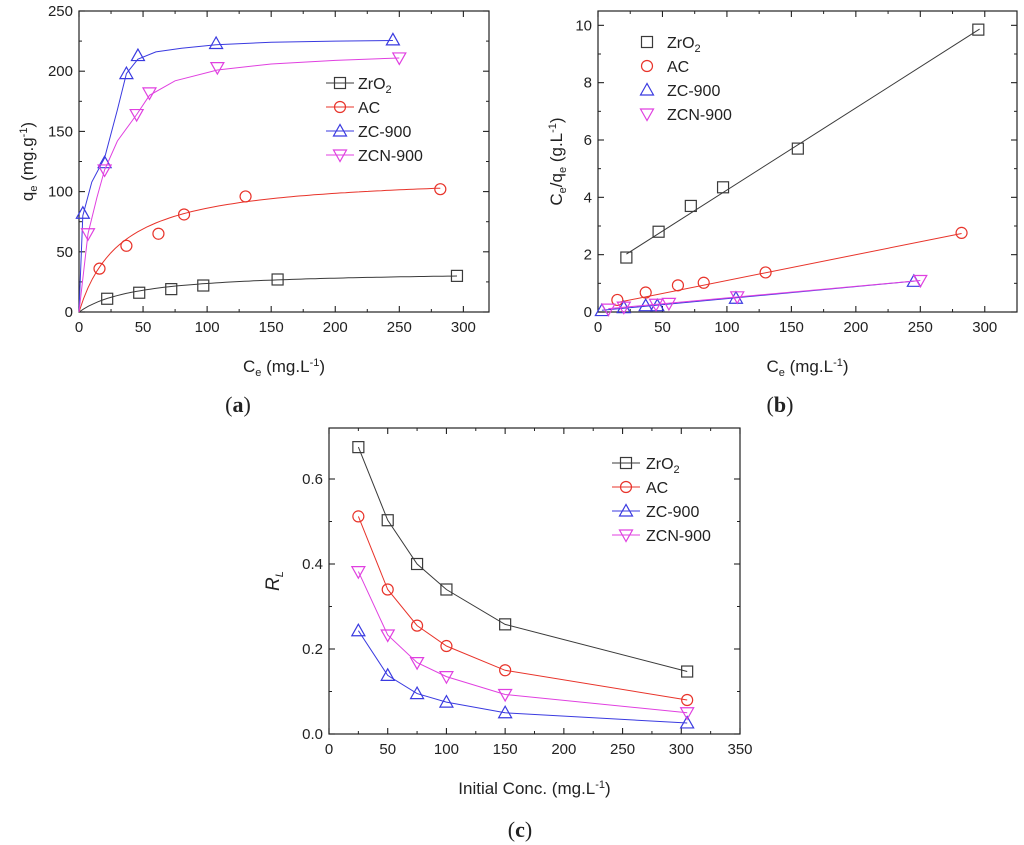 This screenshot has width=1024, height=845. Describe the element at coordinates (558, 161) in the screenshot. I see `y-axis-label-b: Ce/qe (g.L-1)` at that location.